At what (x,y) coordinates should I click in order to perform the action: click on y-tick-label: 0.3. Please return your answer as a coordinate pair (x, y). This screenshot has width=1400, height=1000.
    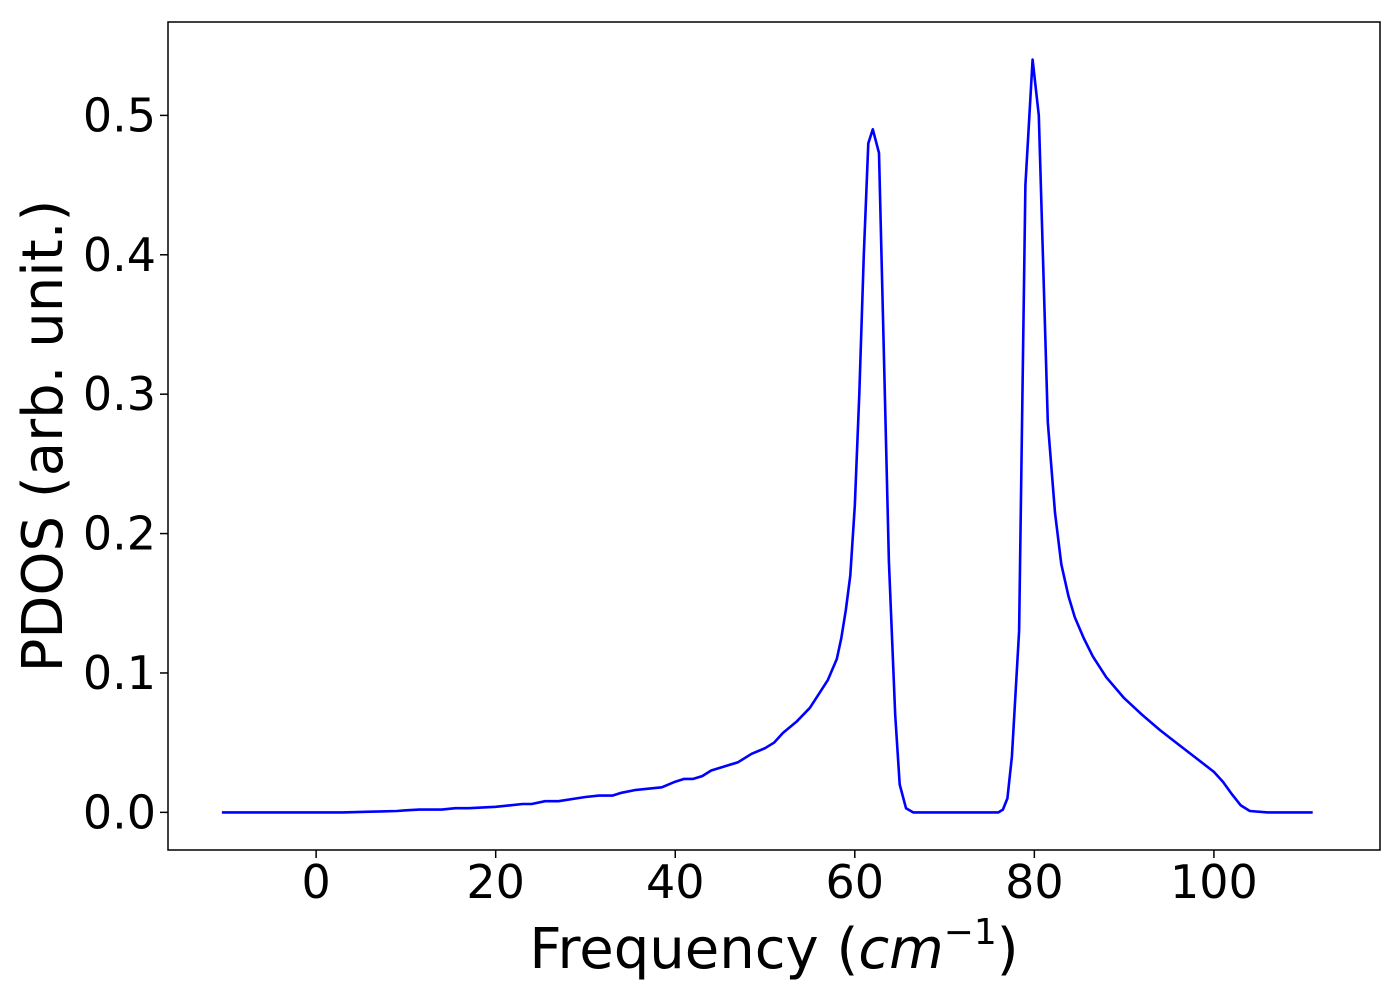
    Looking at the image, I should click on (119, 394).